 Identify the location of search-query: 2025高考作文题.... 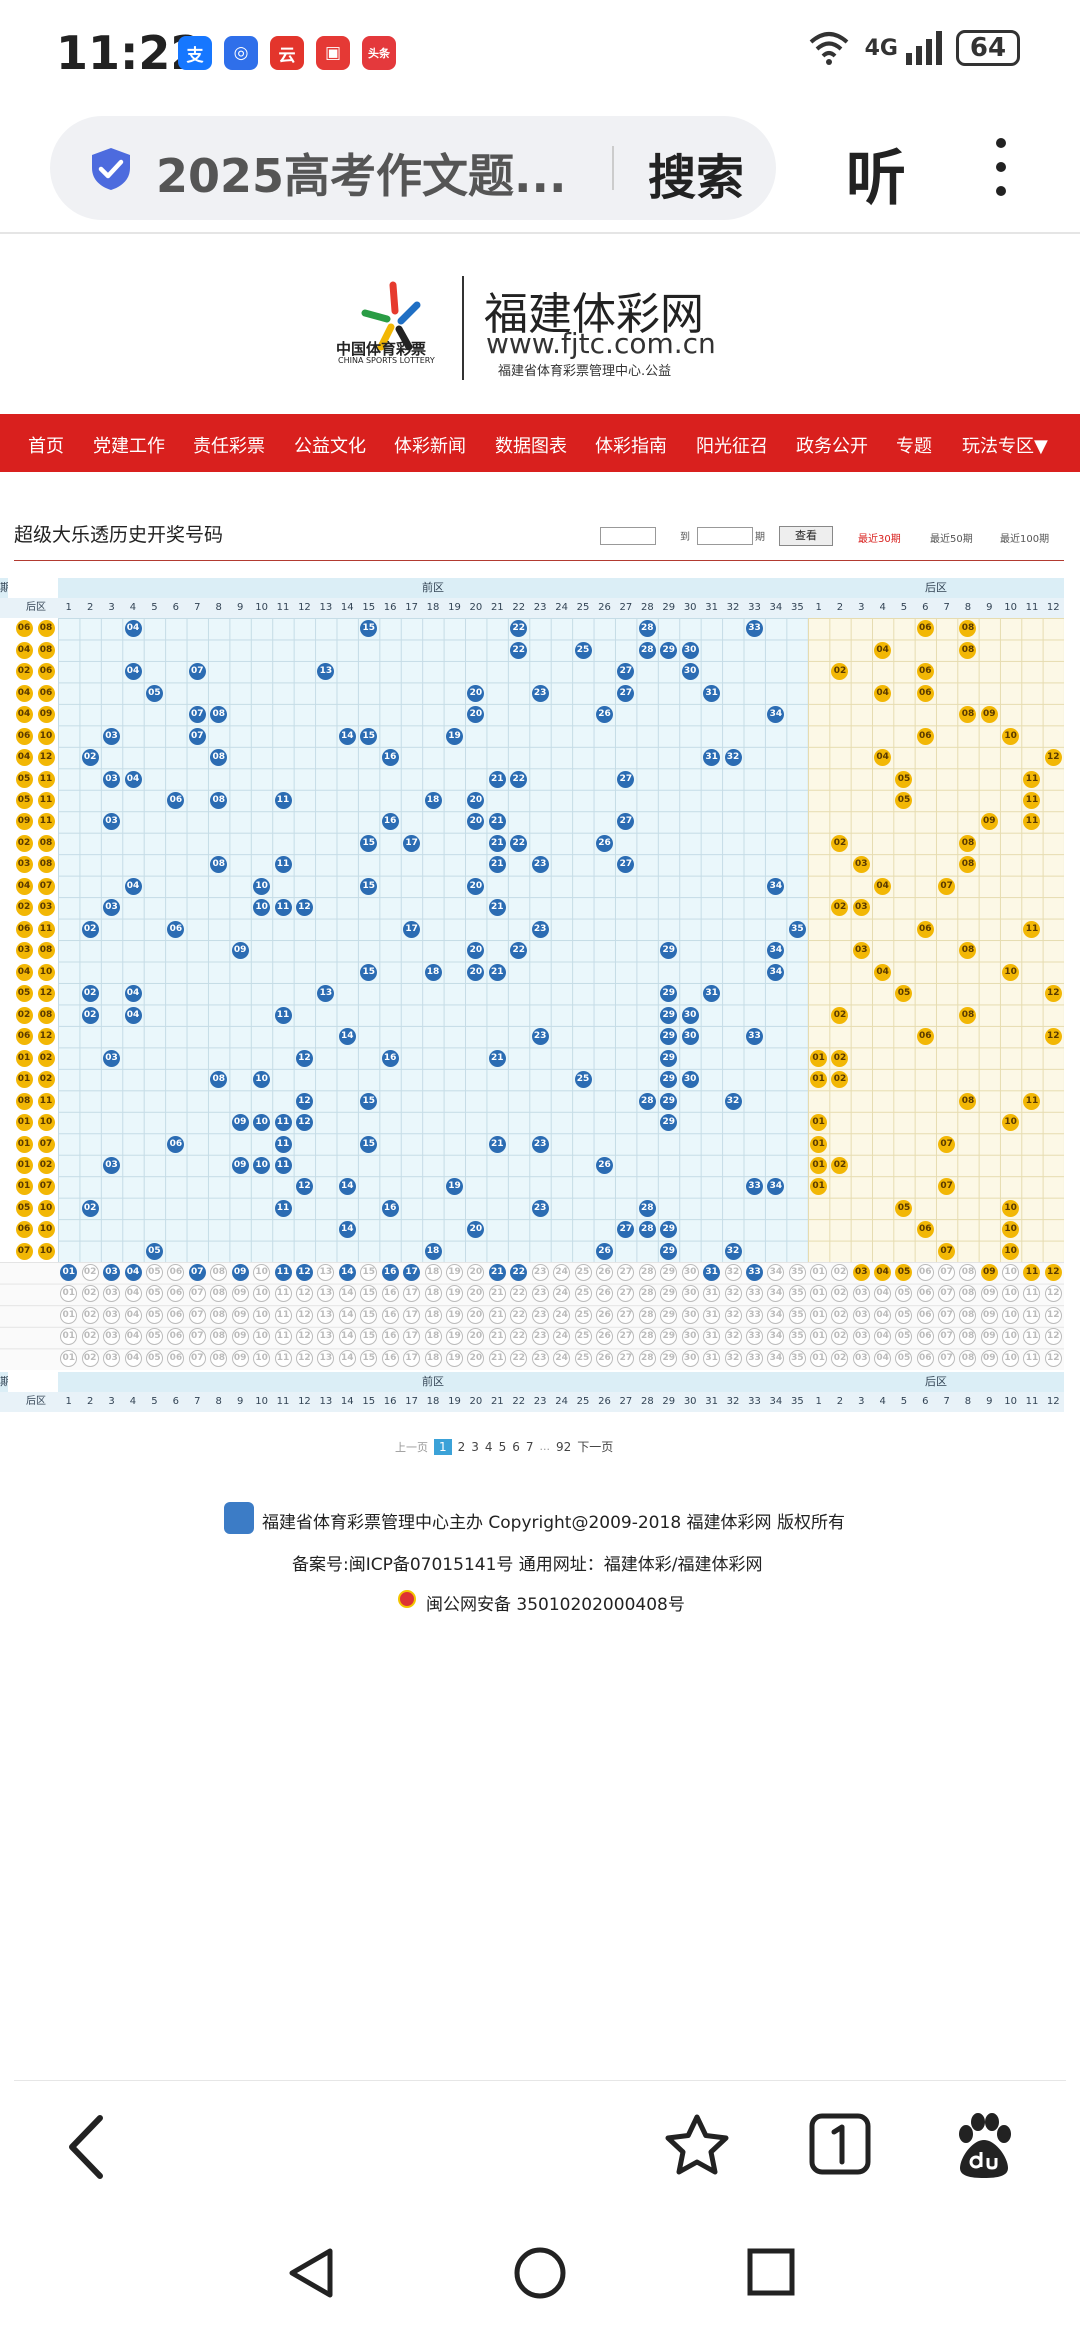
(361, 176).